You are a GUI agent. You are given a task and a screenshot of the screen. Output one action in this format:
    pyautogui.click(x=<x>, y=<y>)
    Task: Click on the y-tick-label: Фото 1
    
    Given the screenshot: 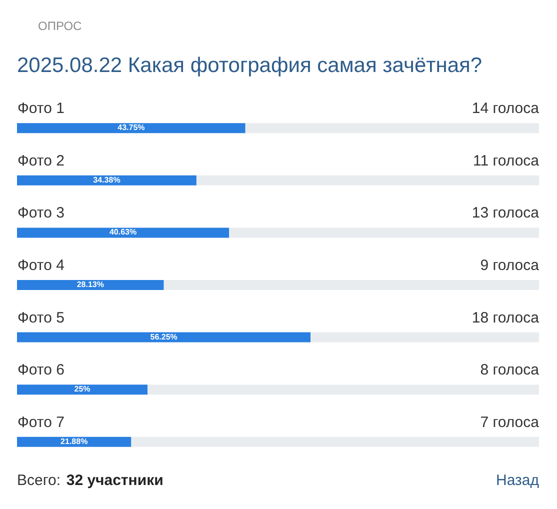 What is the action you would take?
    pyautogui.click(x=41, y=109)
    